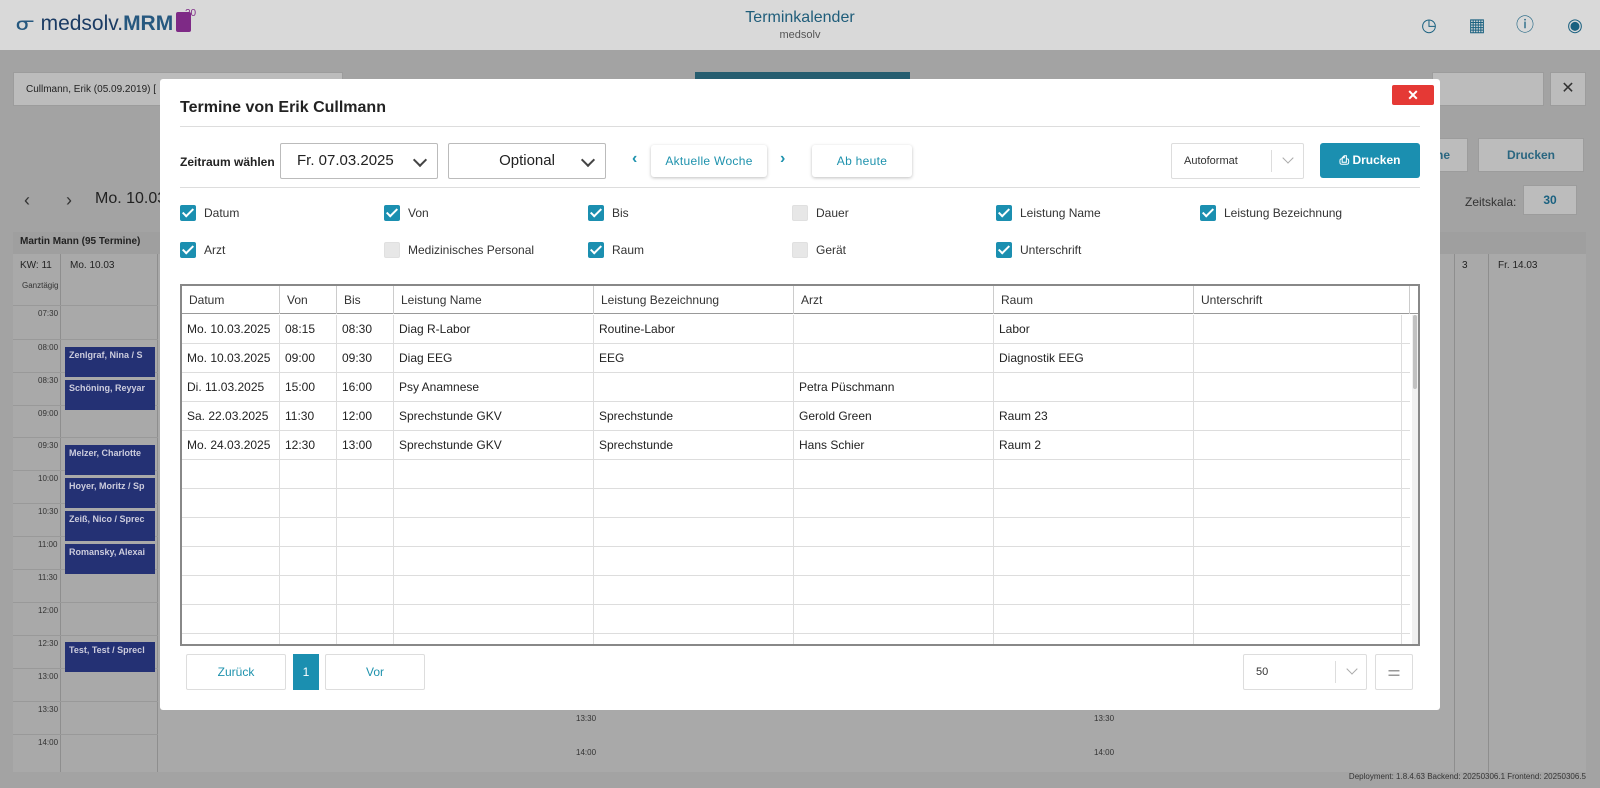 This screenshot has width=1600, height=788. Describe the element at coordinates (365, 300) in the screenshot. I see `column-header: Bis` at that location.